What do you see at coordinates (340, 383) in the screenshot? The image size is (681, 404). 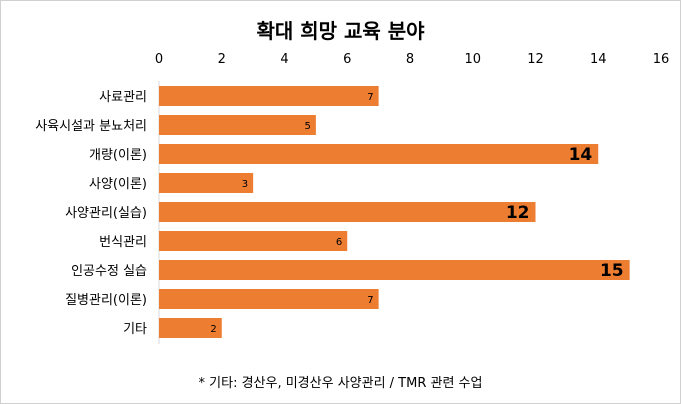 I see `chart-footnote: * 기타: 경산우, 미경산우 사양관리 / TMR 관련 수업` at bounding box center [340, 383].